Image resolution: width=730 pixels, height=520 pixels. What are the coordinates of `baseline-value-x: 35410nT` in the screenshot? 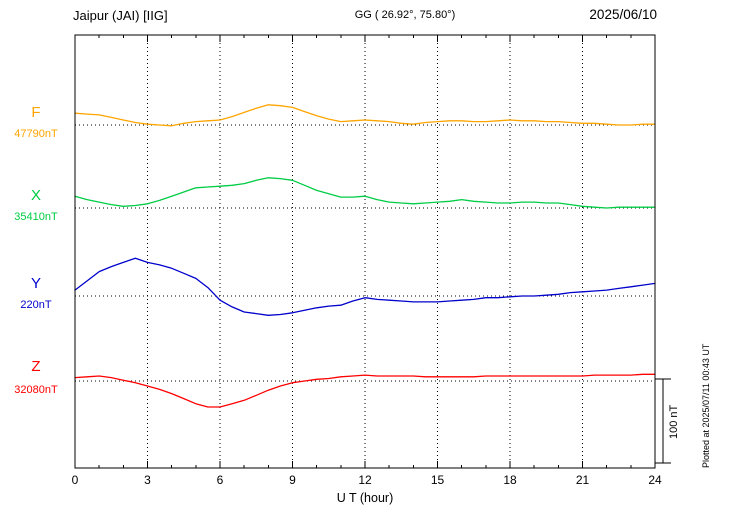 It's located at (36, 217).